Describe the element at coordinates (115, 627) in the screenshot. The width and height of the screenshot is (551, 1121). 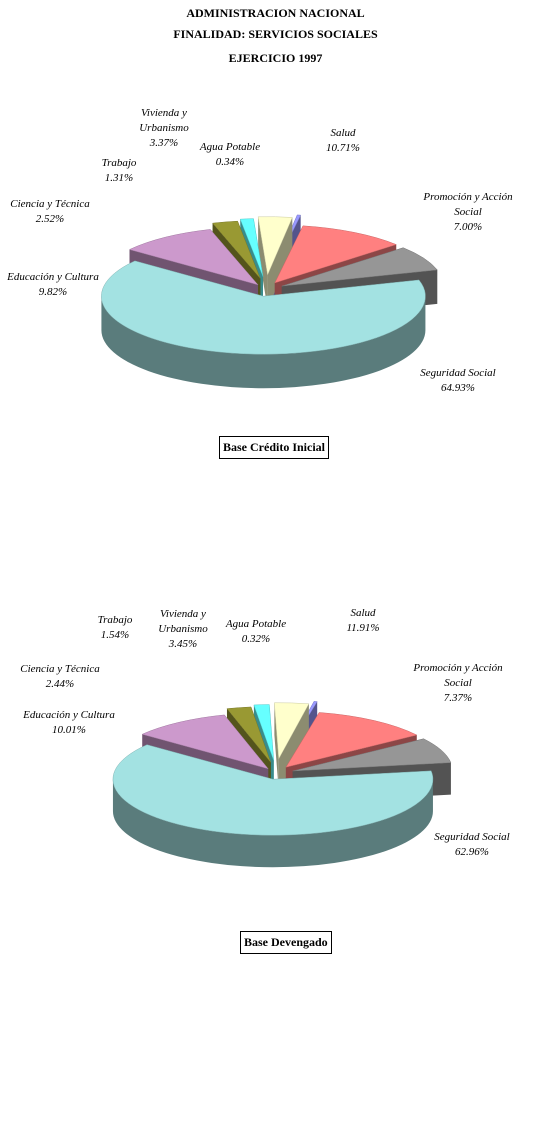
I see `slice-label-trabajo: Trabajo 1.54%` at that location.